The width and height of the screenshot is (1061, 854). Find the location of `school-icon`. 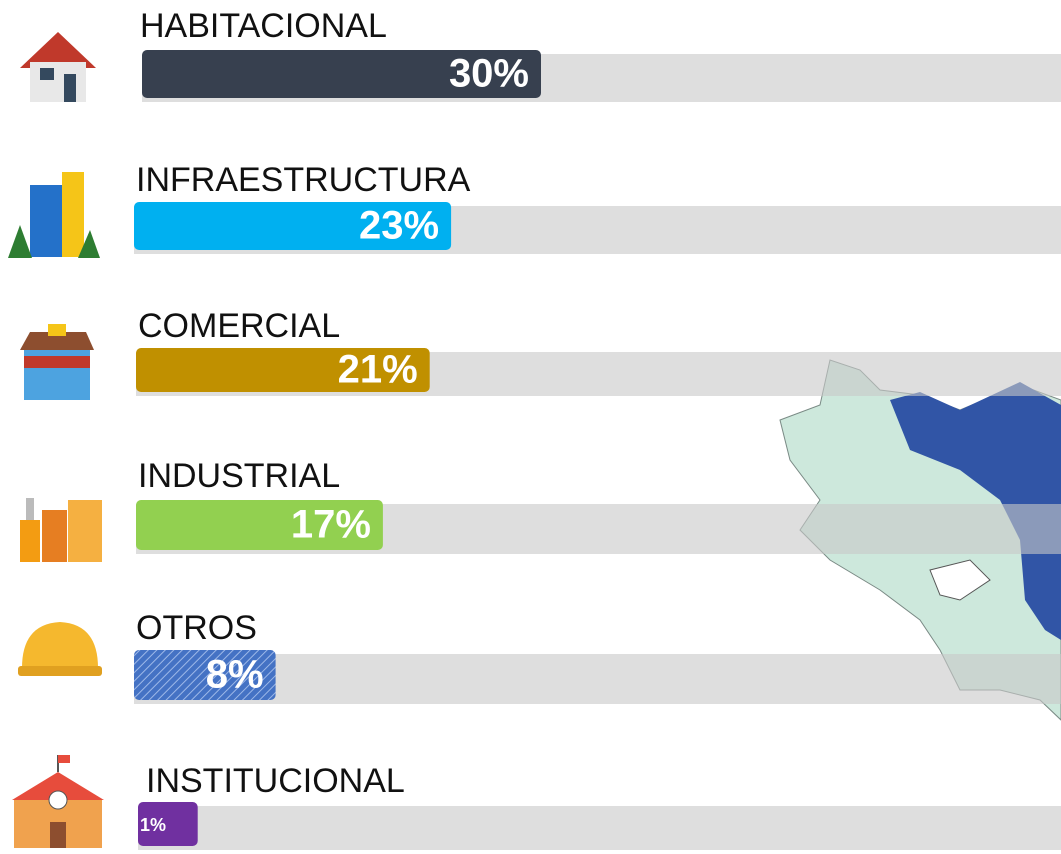

school-icon is located at coordinates (58, 801).